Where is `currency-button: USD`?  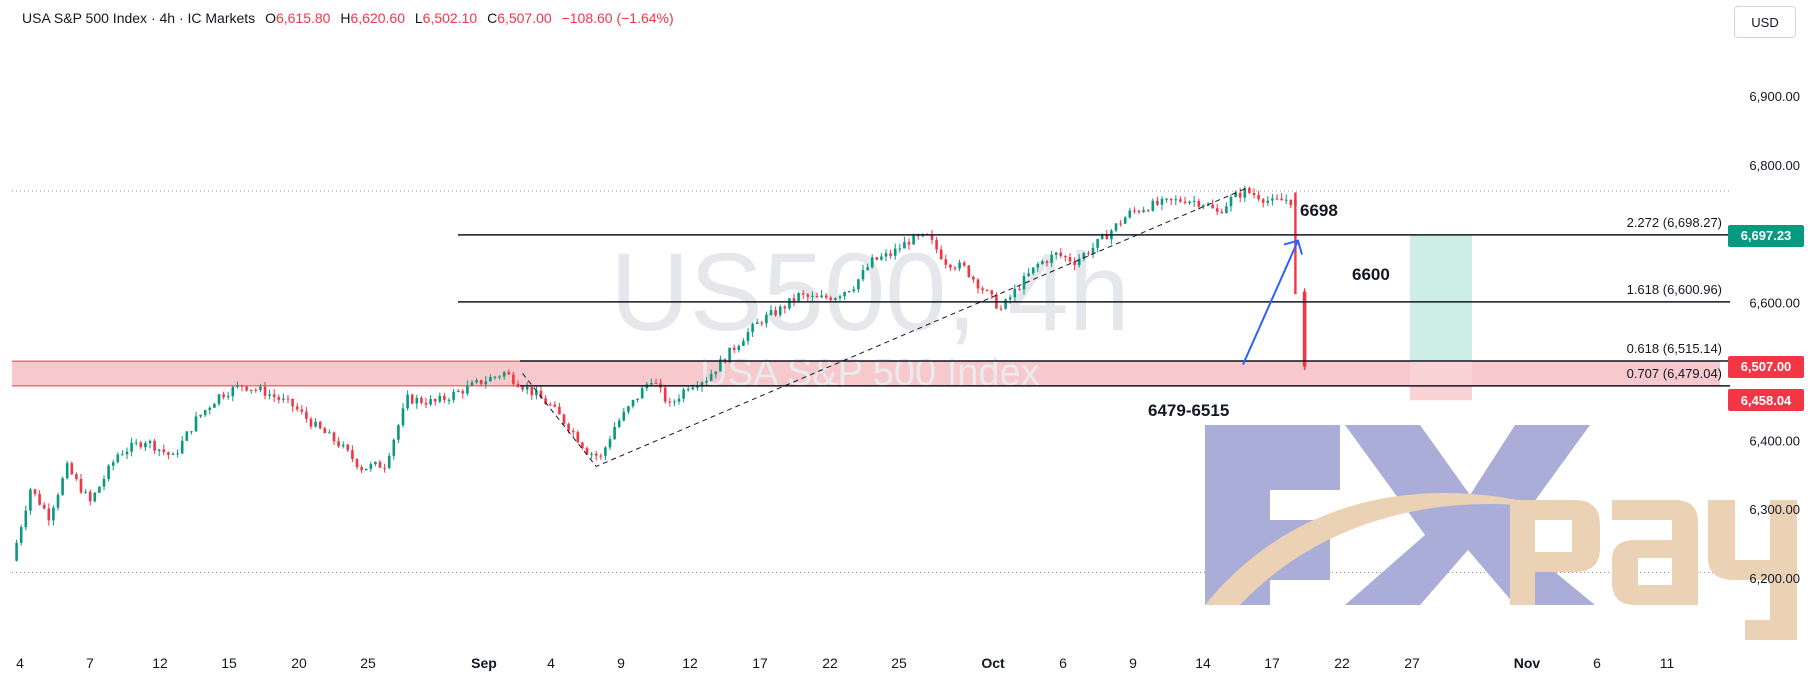 currency-button: USD is located at coordinates (1765, 22).